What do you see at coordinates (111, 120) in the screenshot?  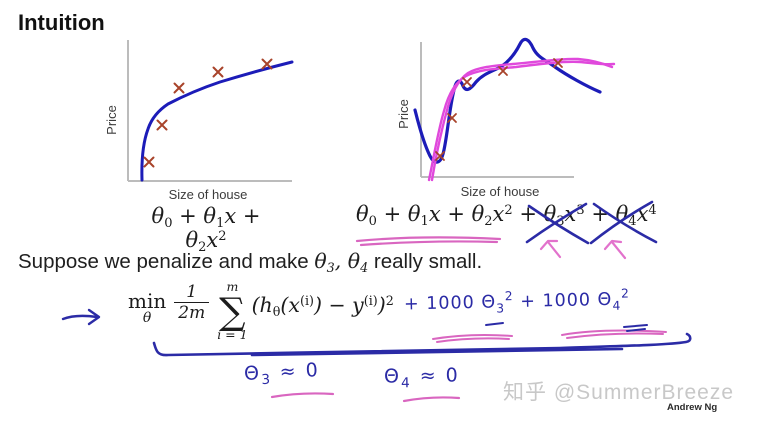 I see `left-ylabel: Price` at bounding box center [111, 120].